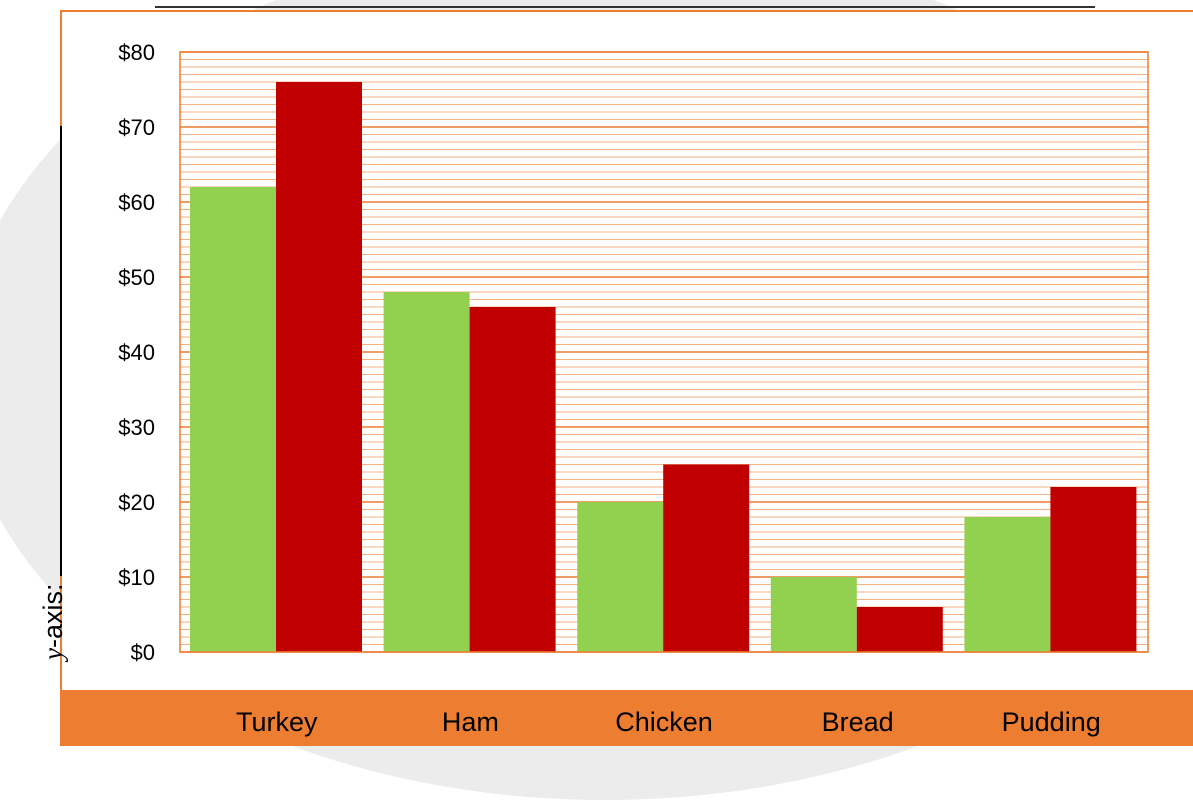 This screenshot has height=800, width=1193. Describe the element at coordinates (1007, 584) in the screenshot. I see `bar-pudding-series1` at that location.